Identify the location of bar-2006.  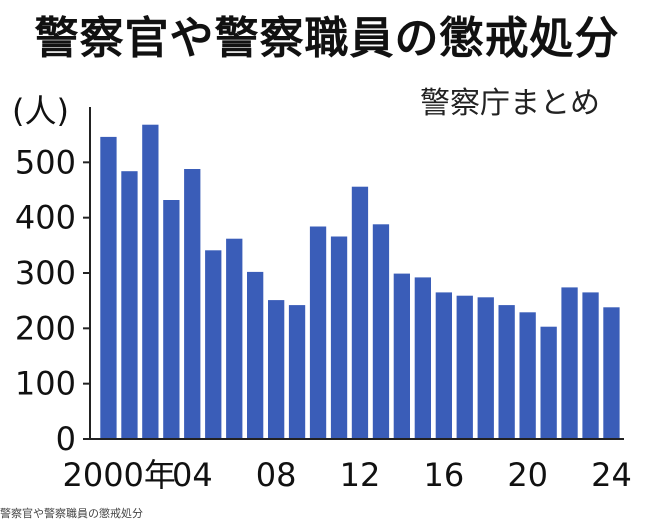
(234, 338).